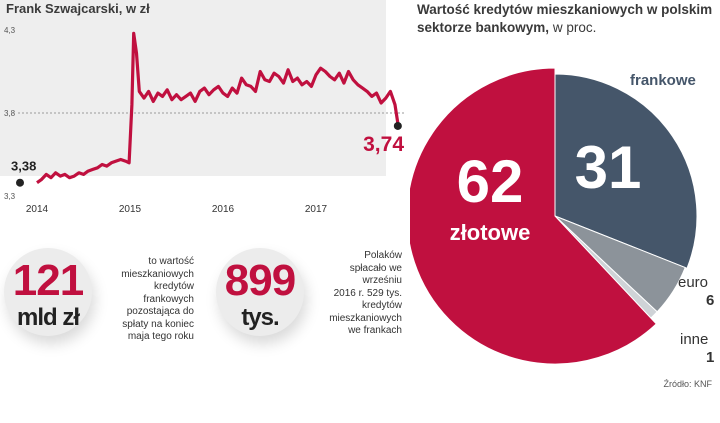 This screenshot has height=423, width=720. What do you see at coordinates (160, 336) in the screenshot?
I see `stat-desc-1-line: maja tego roku` at bounding box center [160, 336].